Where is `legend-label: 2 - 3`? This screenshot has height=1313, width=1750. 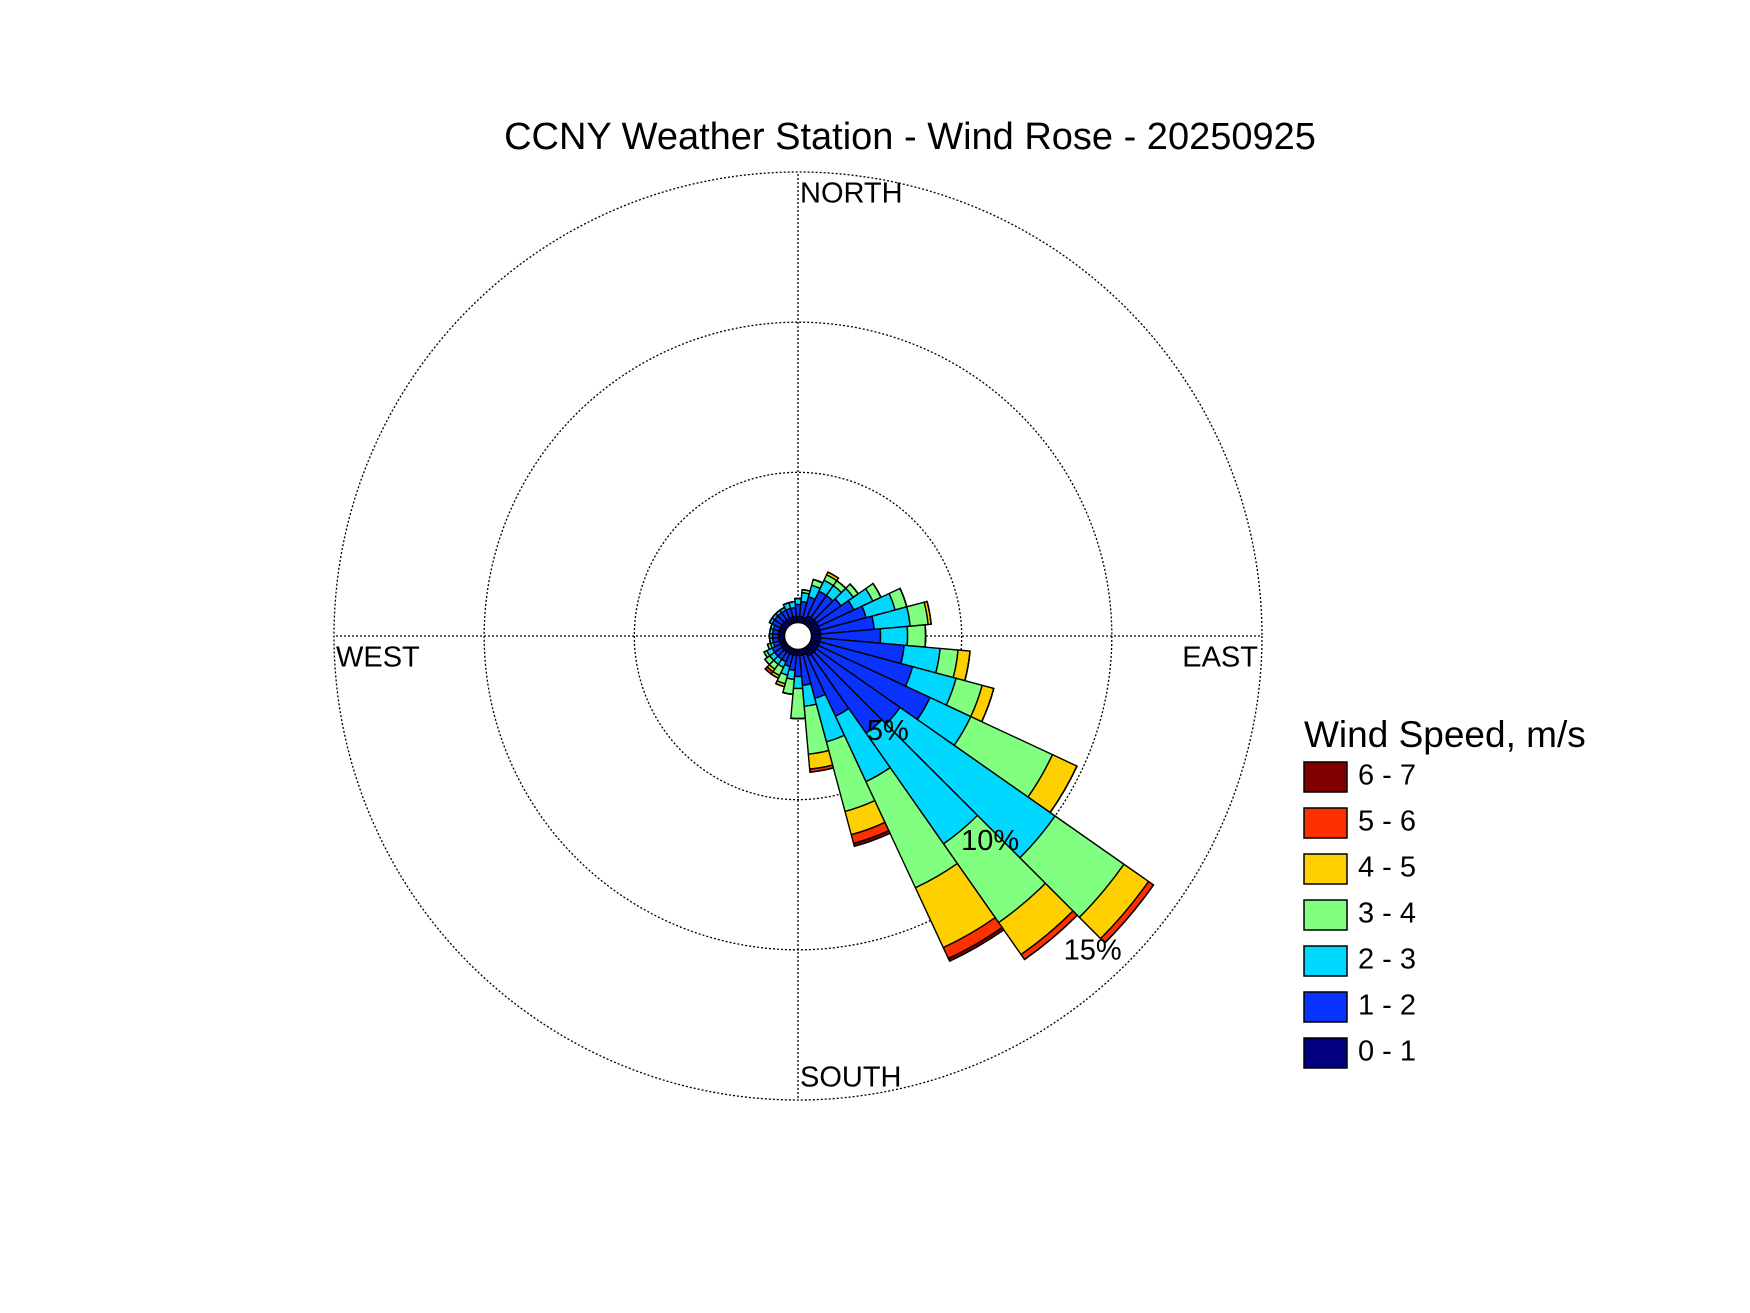
legend-label: 2 - 3 is located at coordinates (1387, 960).